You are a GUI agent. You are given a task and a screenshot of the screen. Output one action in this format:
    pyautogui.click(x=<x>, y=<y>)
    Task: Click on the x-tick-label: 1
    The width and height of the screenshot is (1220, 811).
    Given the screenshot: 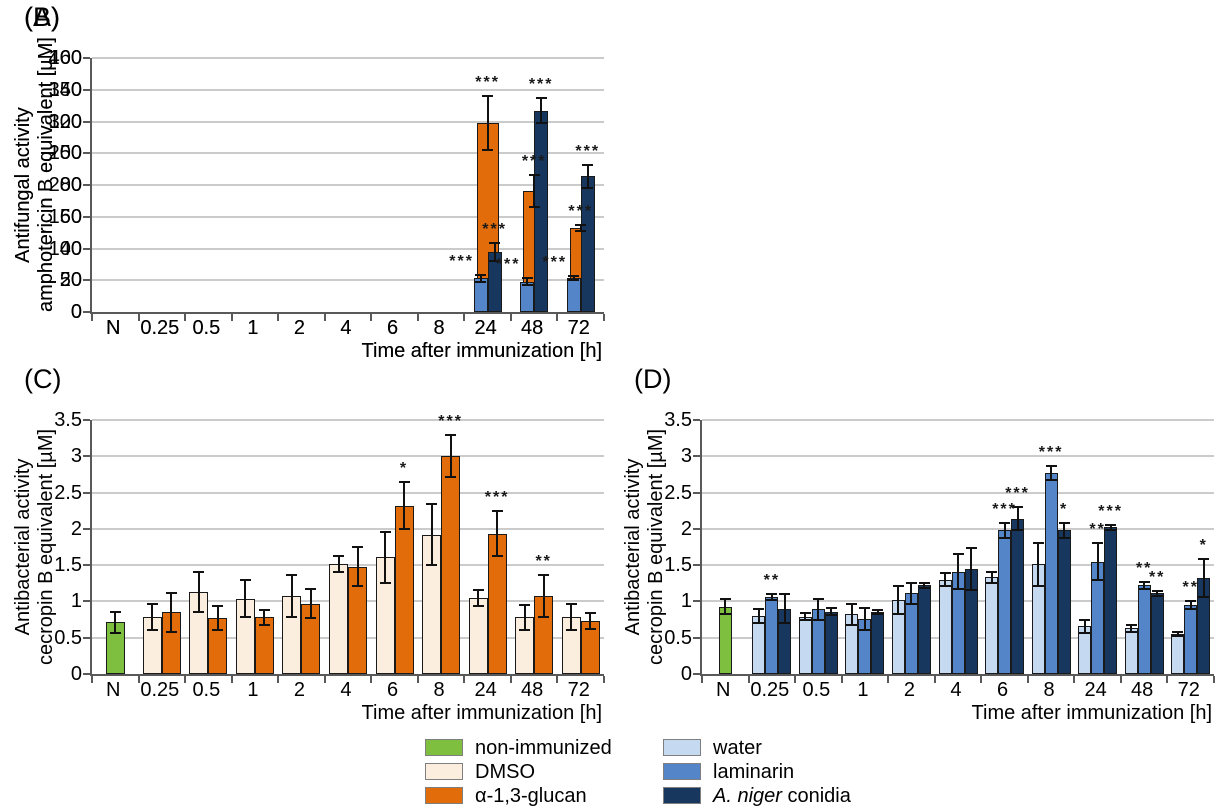 What is the action you would take?
    pyautogui.click(x=253, y=328)
    